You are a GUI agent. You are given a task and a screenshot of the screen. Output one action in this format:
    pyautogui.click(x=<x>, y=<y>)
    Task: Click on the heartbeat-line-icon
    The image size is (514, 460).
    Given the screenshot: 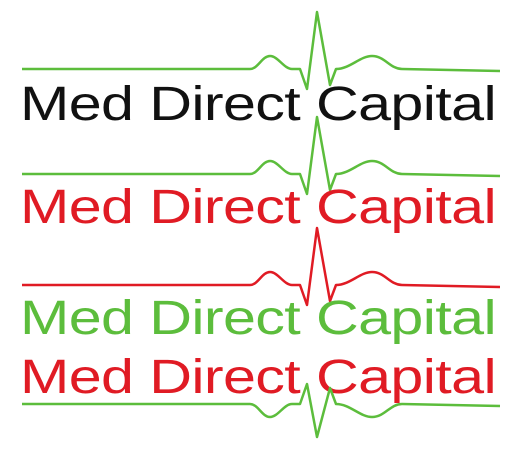 What is the action you would take?
    pyautogui.click(x=261, y=410)
    